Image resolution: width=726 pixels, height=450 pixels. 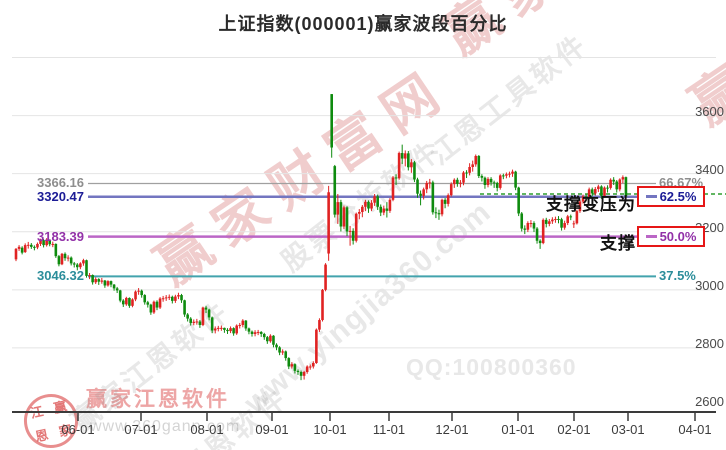 I want to click on x-axis-label: 08-01, so click(x=206, y=429).